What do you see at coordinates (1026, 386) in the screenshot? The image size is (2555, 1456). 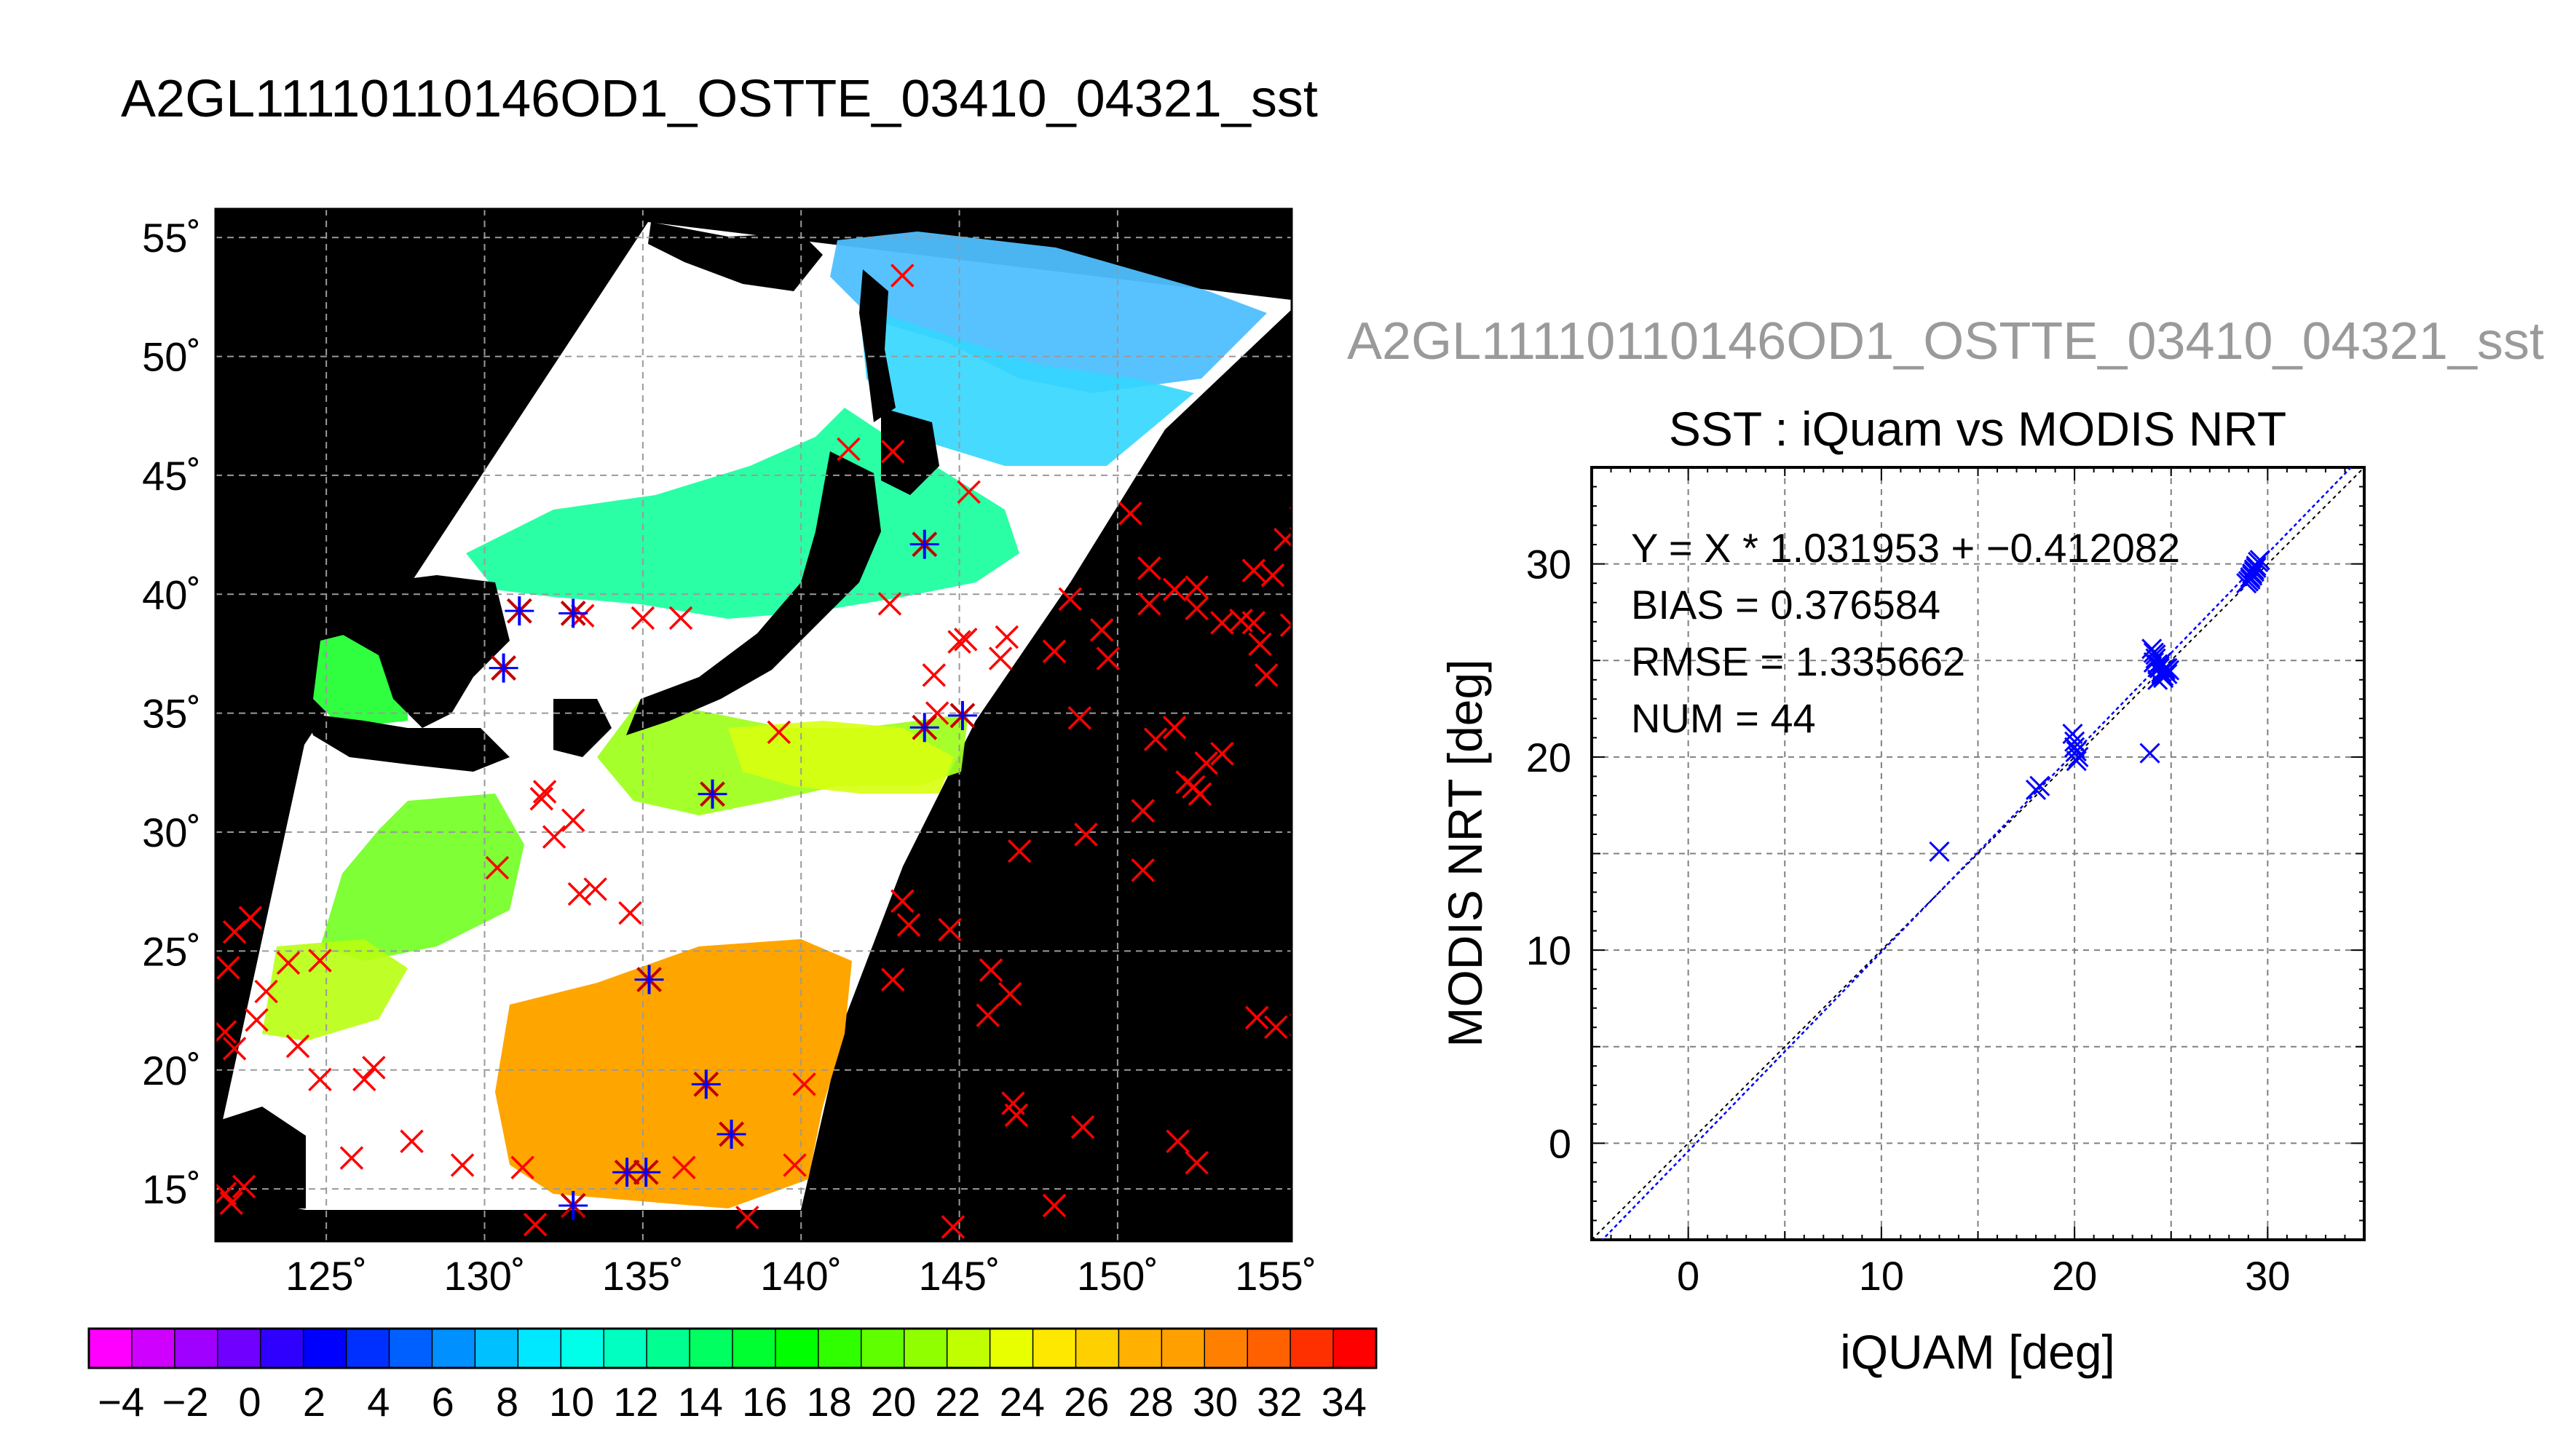 I see `sst-patch-cyan` at bounding box center [1026, 386].